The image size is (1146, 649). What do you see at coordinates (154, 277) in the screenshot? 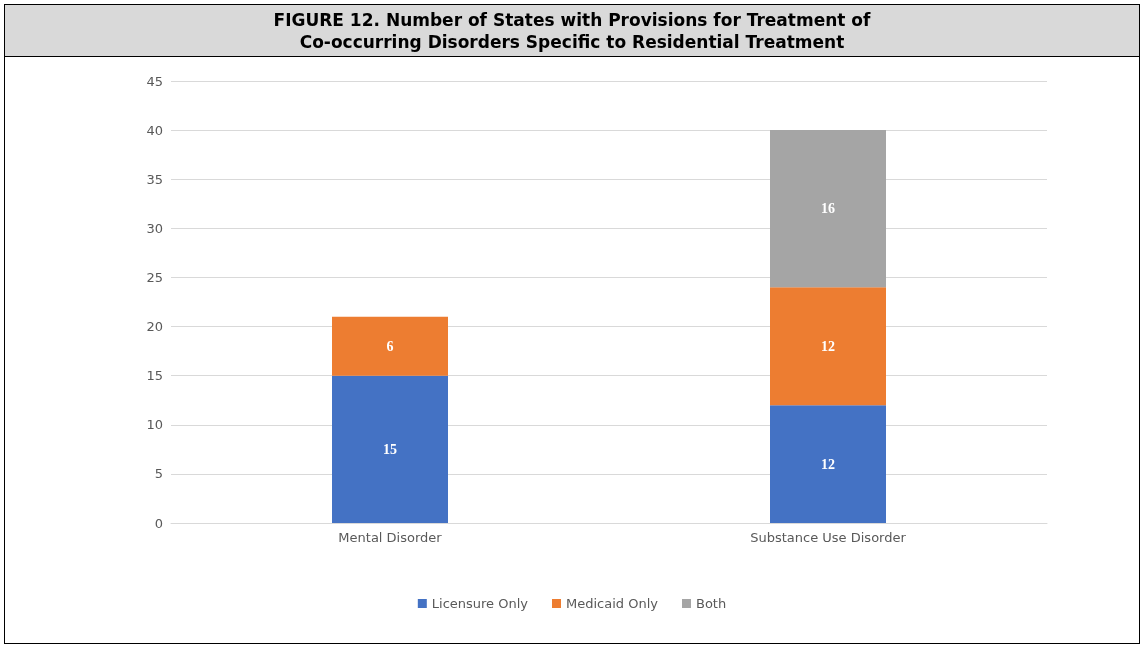
I see `y-tick-label: 25` at bounding box center [154, 277].